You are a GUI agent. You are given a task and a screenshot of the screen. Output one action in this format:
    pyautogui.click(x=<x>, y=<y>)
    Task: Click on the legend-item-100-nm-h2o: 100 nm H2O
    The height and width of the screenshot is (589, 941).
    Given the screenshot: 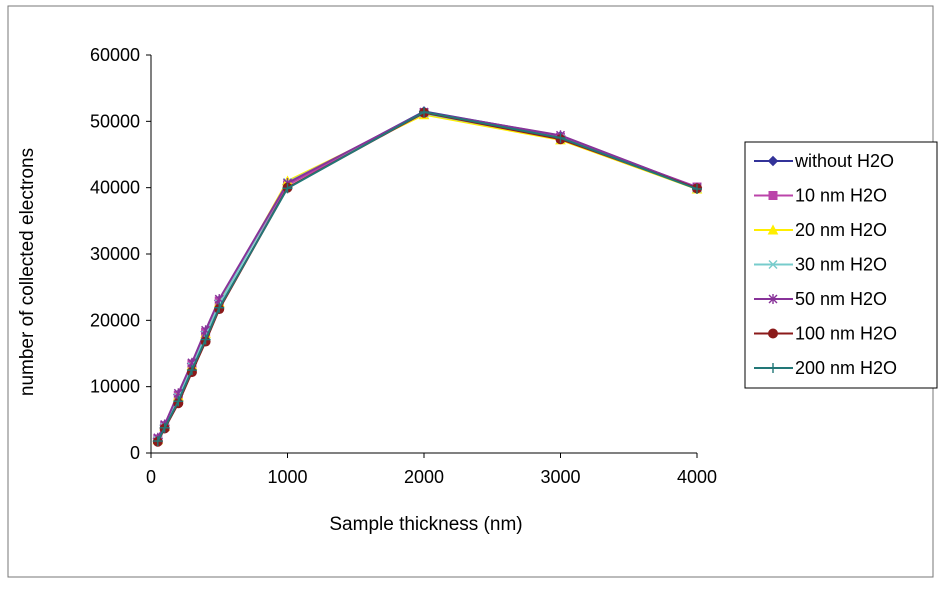 What is the action you would take?
    pyautogui.click(x=825, y=334)
    